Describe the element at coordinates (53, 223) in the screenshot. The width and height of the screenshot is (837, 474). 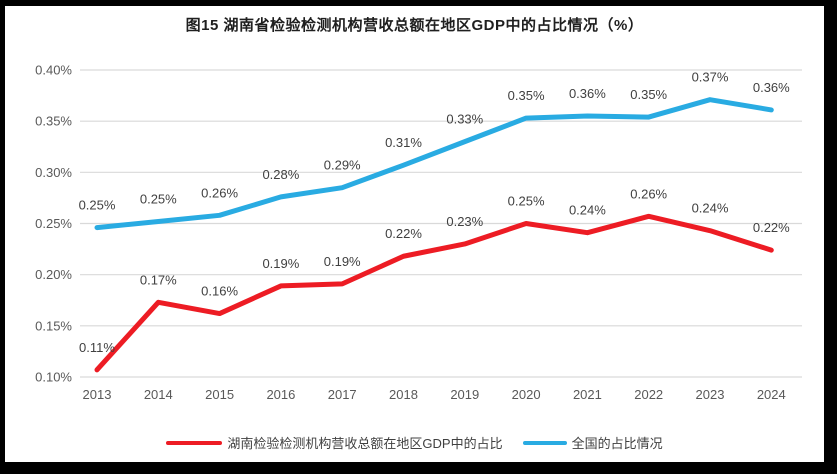
I see `y-tick-label: 0.25%` at that location.